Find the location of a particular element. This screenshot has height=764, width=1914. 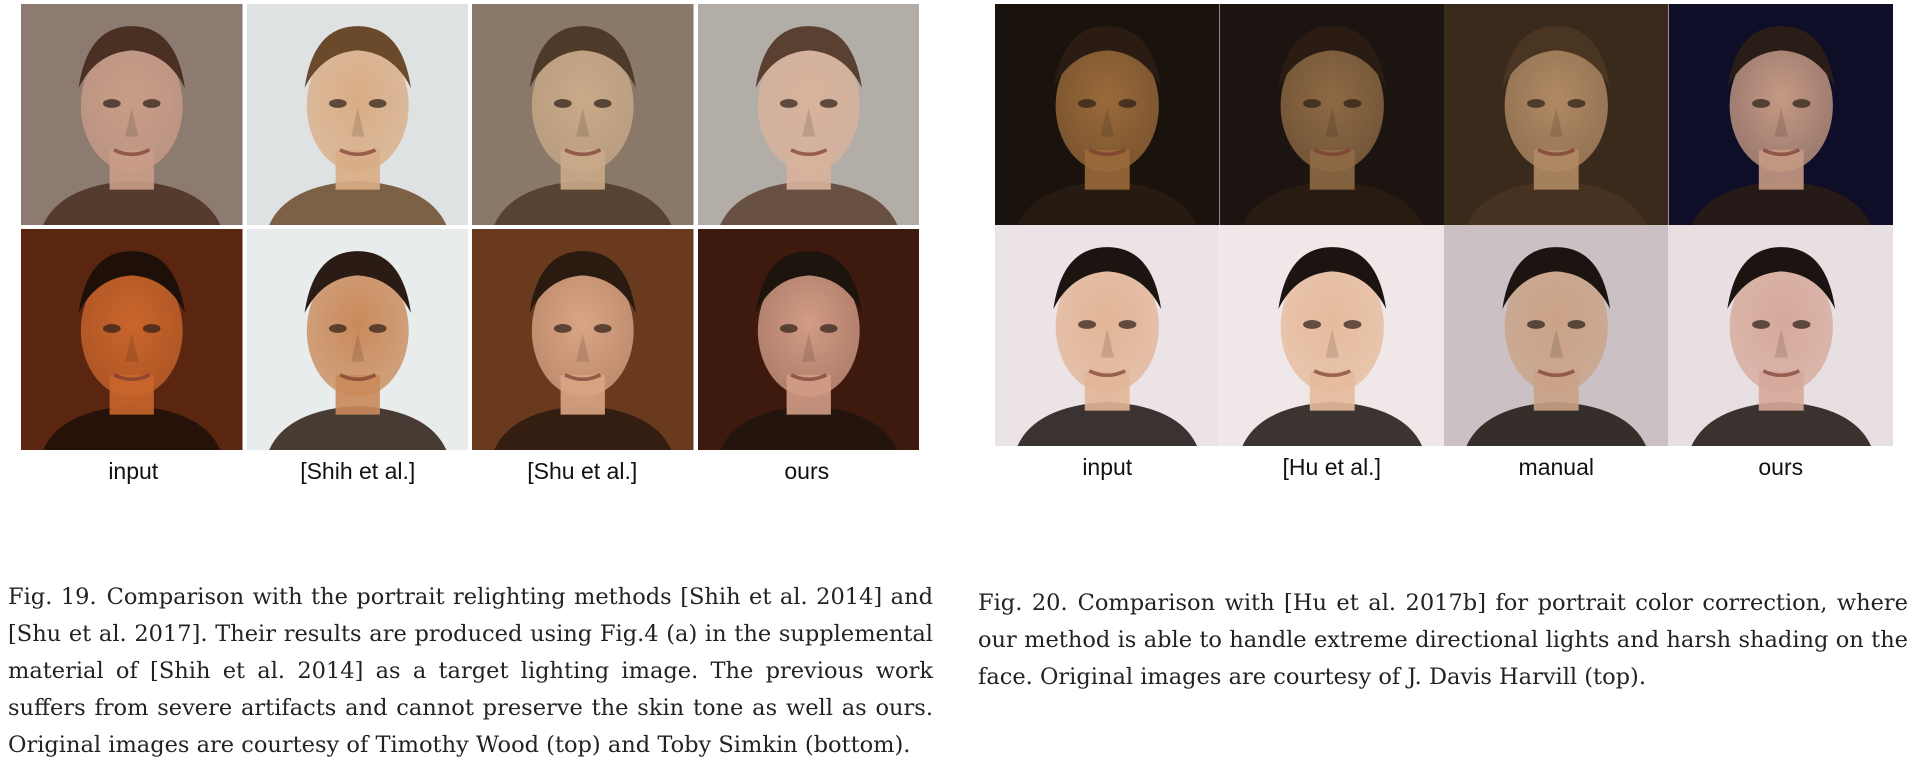

column-label: manual is located at coordinates (1556, 467).